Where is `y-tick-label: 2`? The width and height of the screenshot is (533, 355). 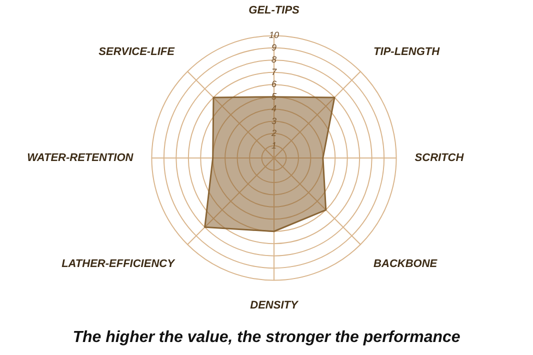
y-tick-label: 2 is located at coordinates (273, 133).